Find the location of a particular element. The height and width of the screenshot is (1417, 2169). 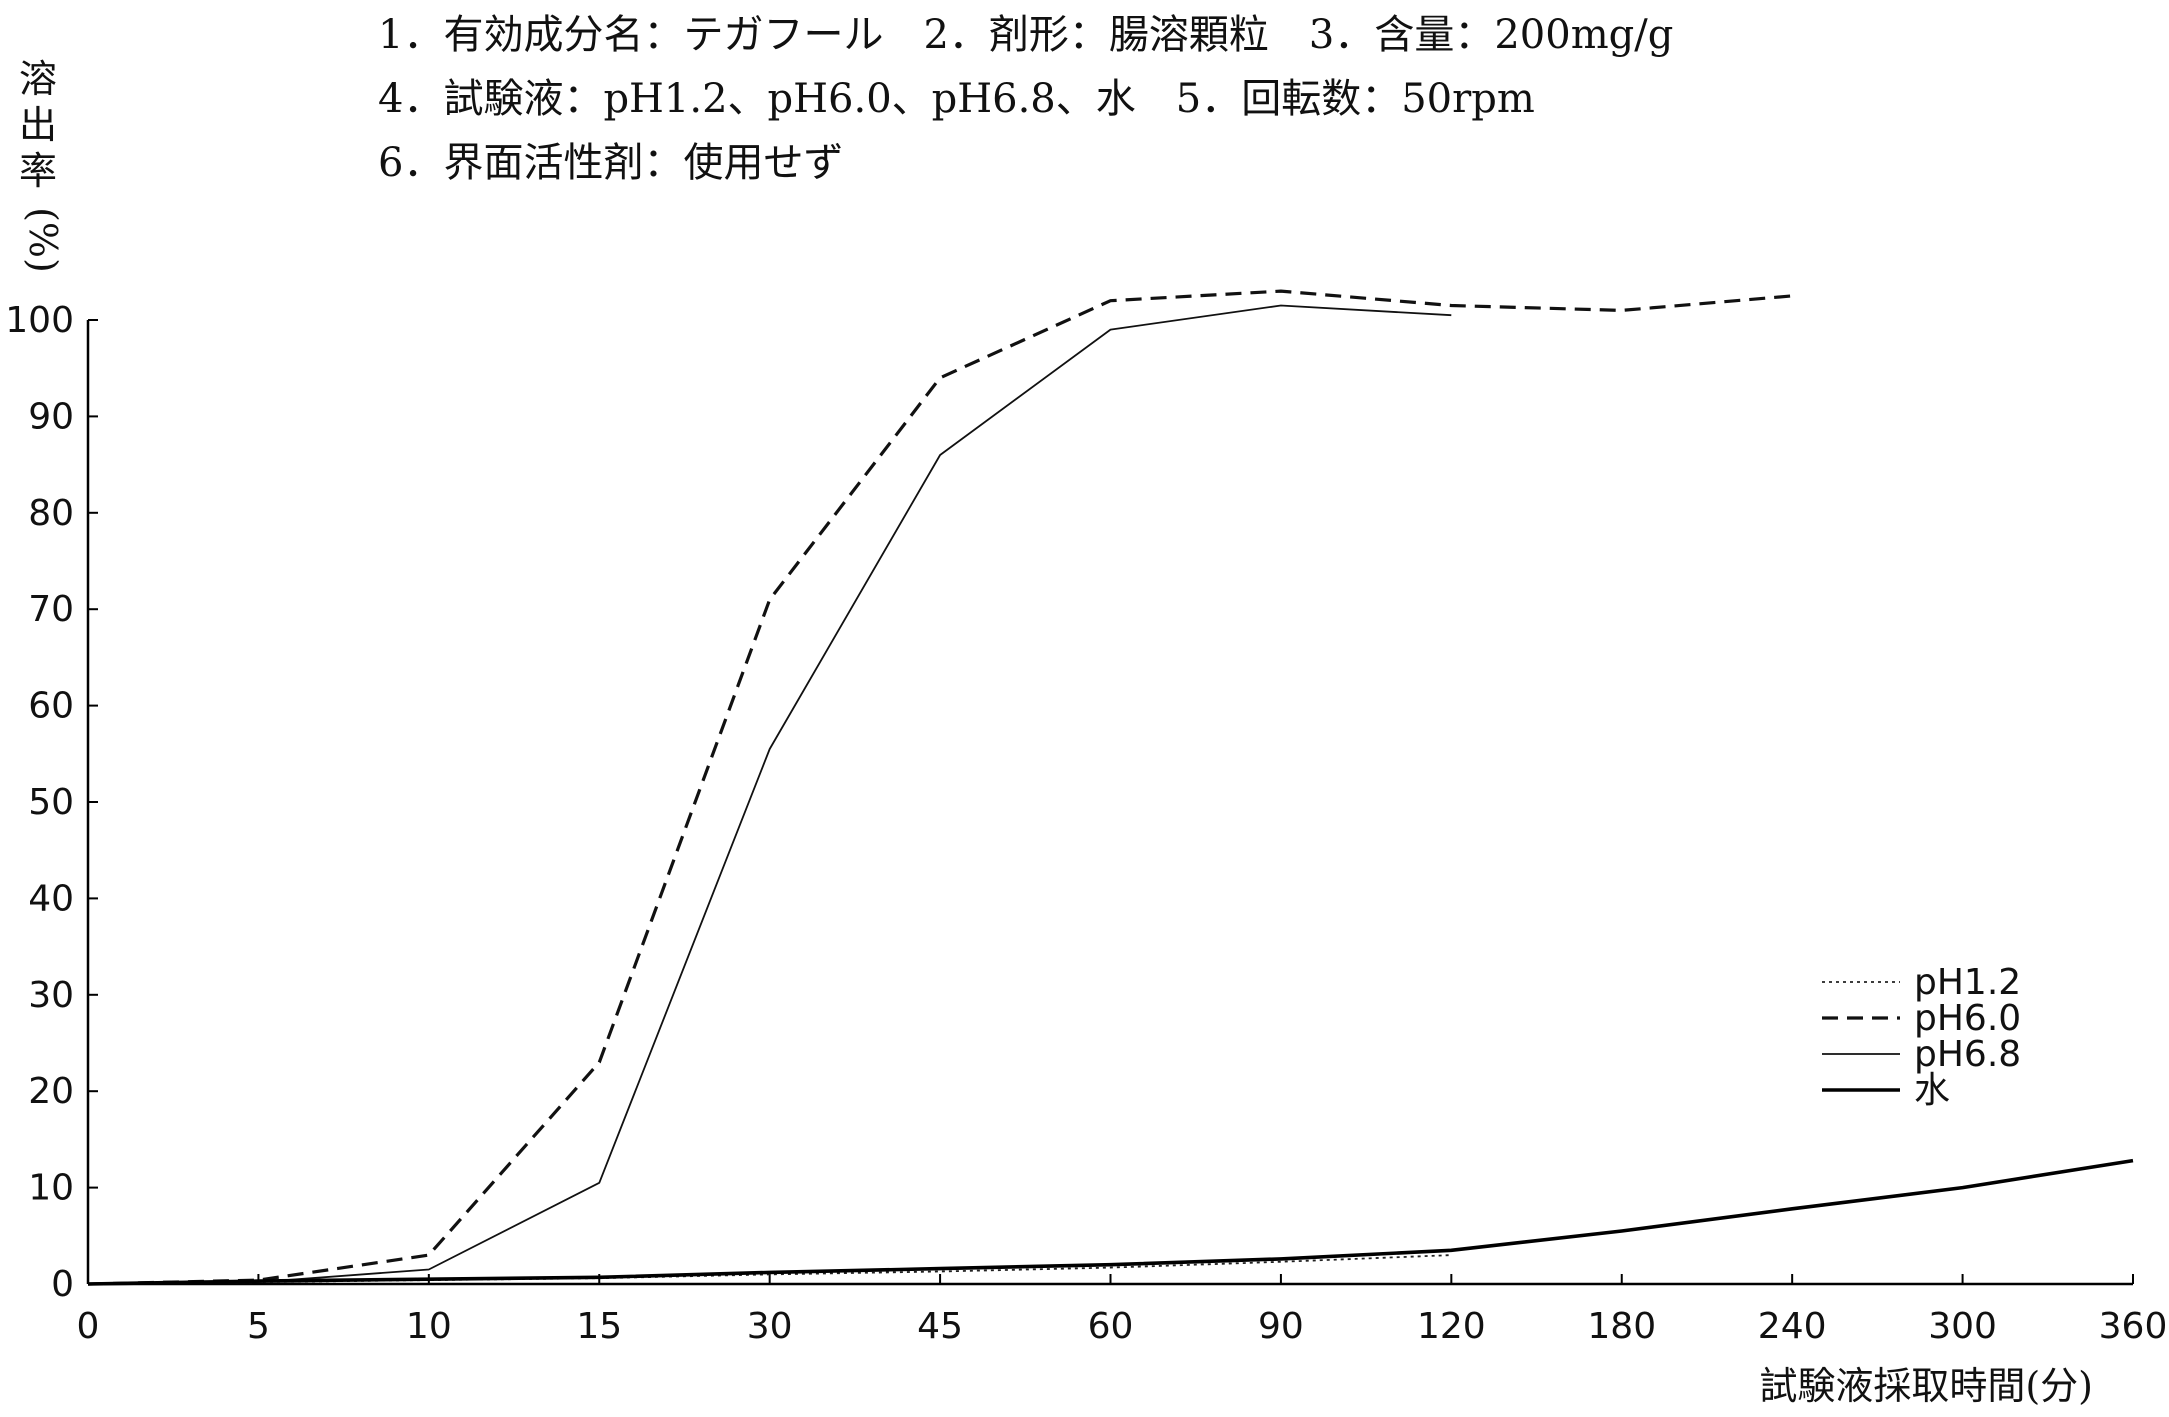

y-axis-title-unit: (%) is located at coordinates (43, 240).